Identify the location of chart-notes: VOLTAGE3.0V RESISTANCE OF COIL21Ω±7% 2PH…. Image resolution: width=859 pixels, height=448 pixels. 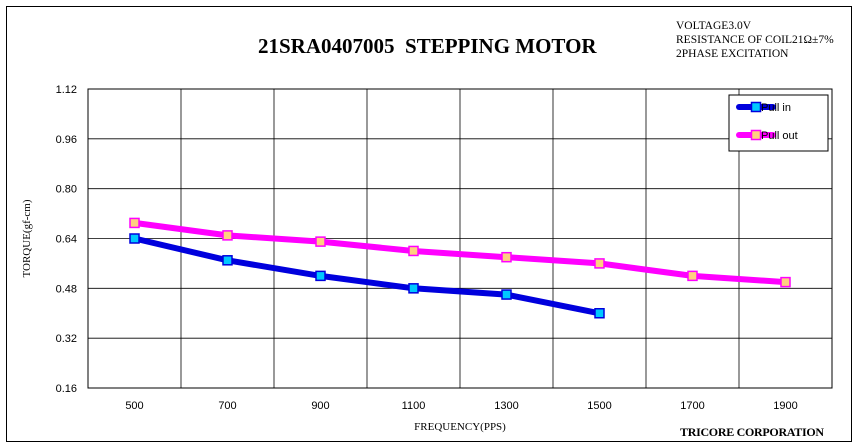
(755, 40).